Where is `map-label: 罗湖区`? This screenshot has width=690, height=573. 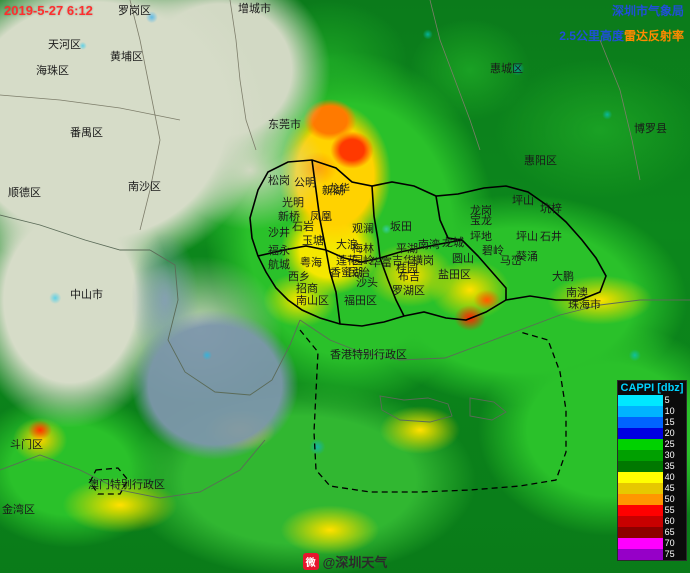 map-label: 罗湖区 is located at coordinates (408, 291).